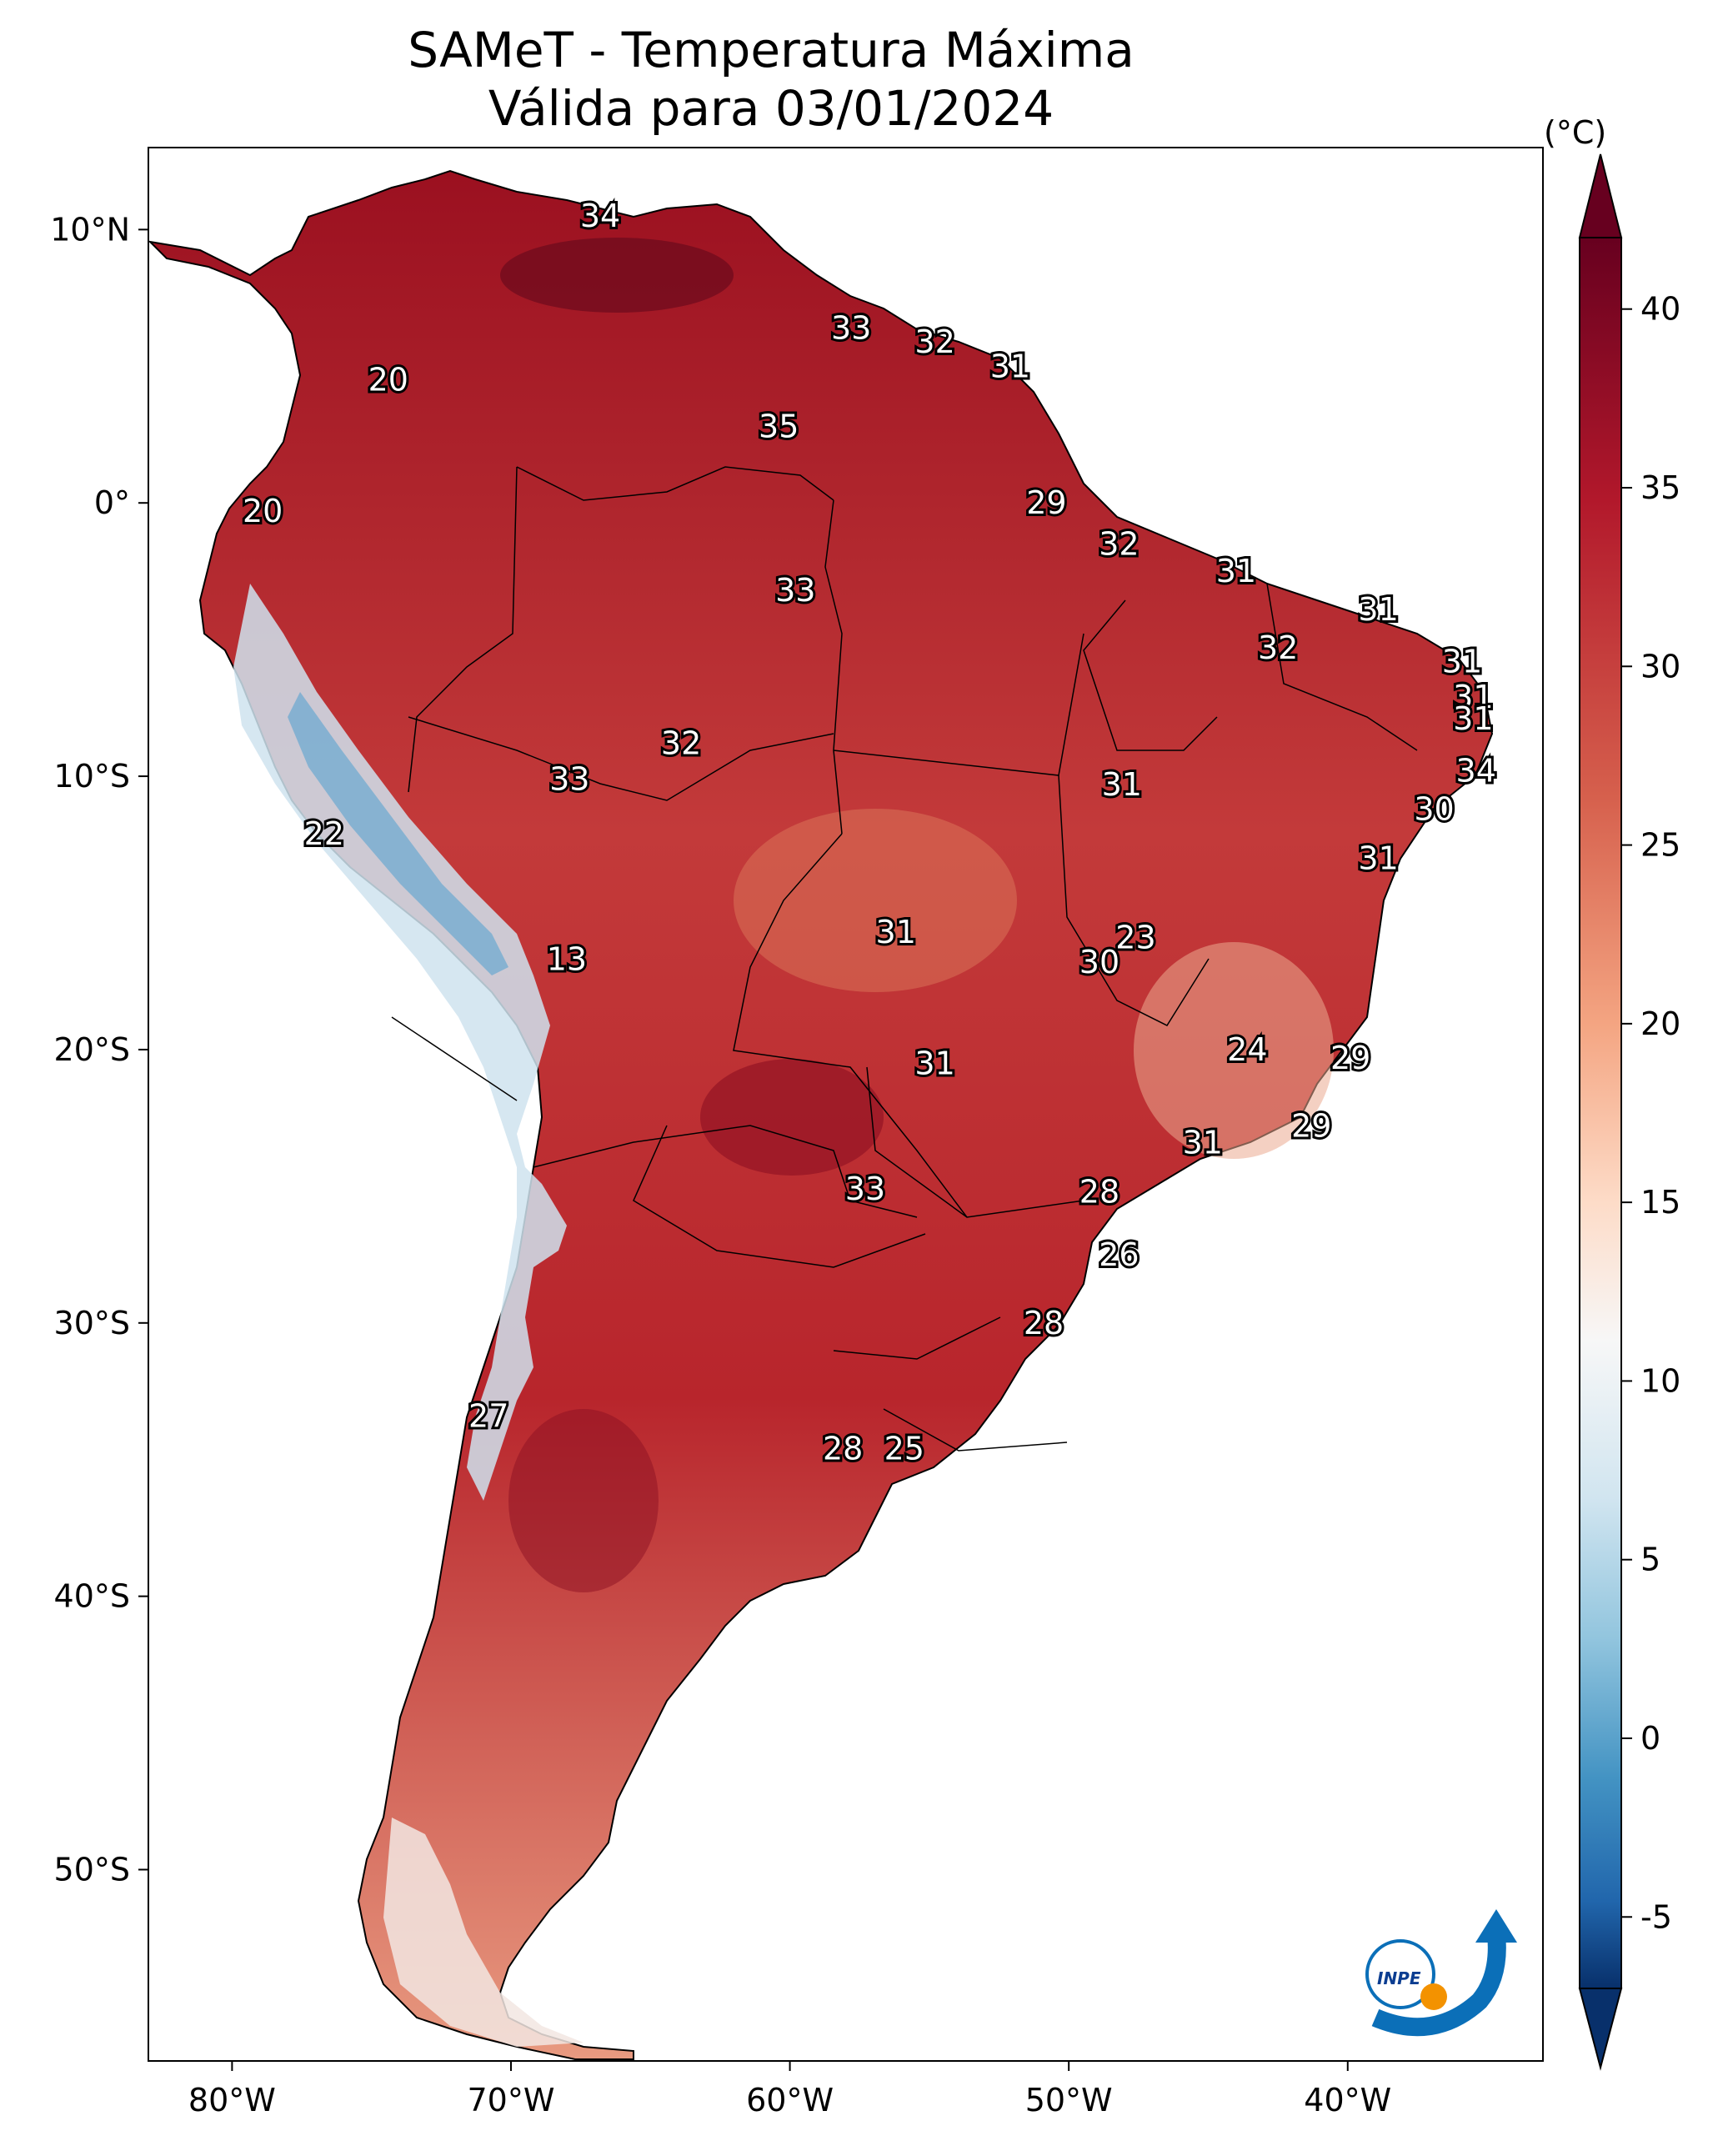 The width and height of the screenshot is (1723, 2156). I want to click on temperature-value-label: 35, so click(779, 426).